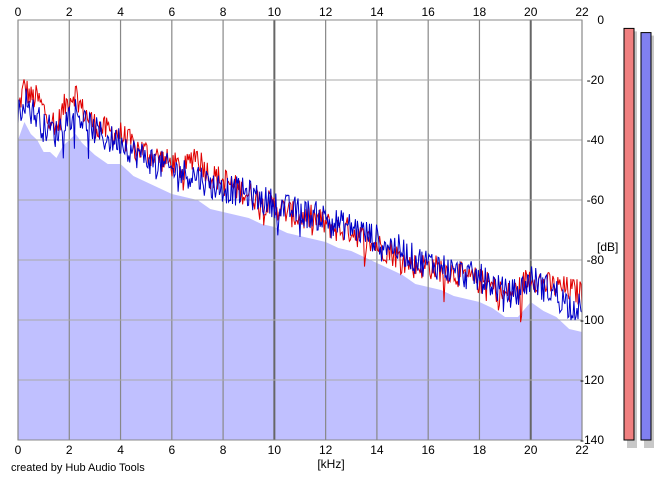  What do you see at coordinates (582, 450) in the screenshot?
I see `x-tick-label-bottom: 22` at bounding box center [582, 450].